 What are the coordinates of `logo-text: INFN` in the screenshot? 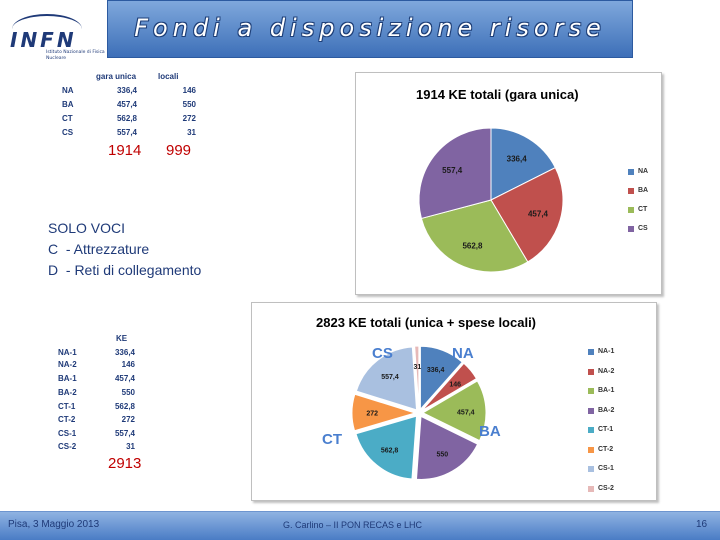 It's located at (43, 40).